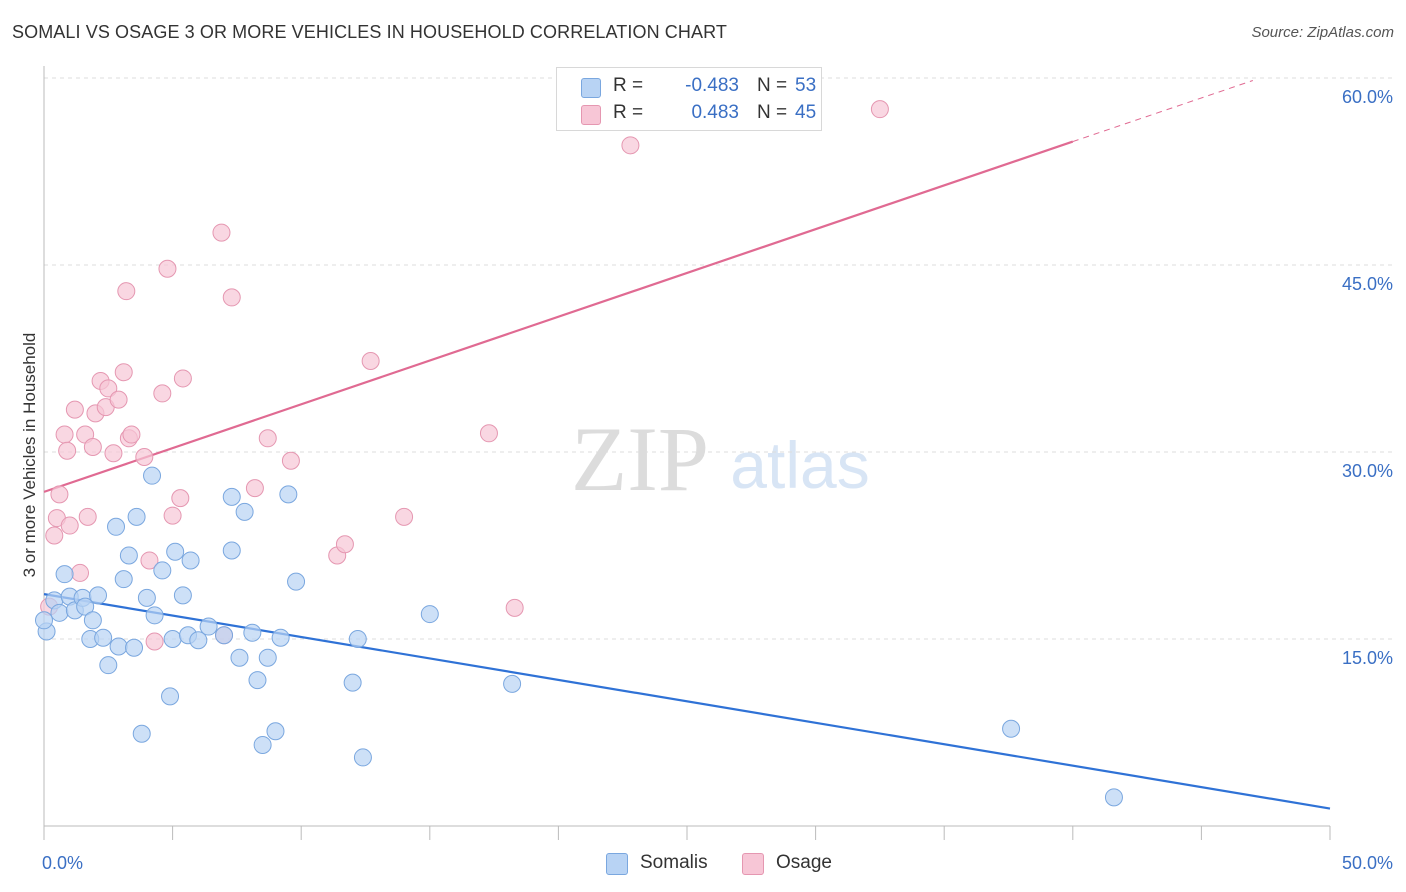 This screenshot has height=892, width=1406. Describe the element at coordinates (1367, 97) in the screenshot. I see `y-tick-label: 60.0%` at that location.